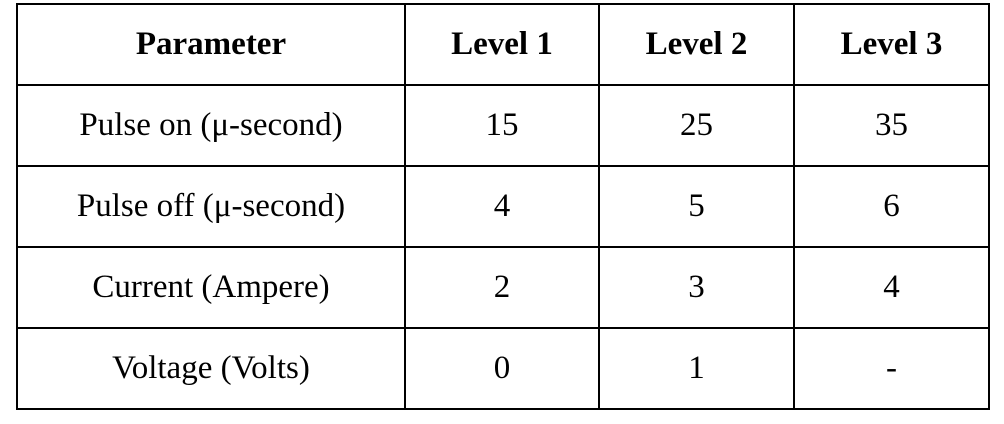  Describe the element at coordinates (211, 368) in the screenshot. I see `cell-parameter: Voltage (Volts)` at that location.